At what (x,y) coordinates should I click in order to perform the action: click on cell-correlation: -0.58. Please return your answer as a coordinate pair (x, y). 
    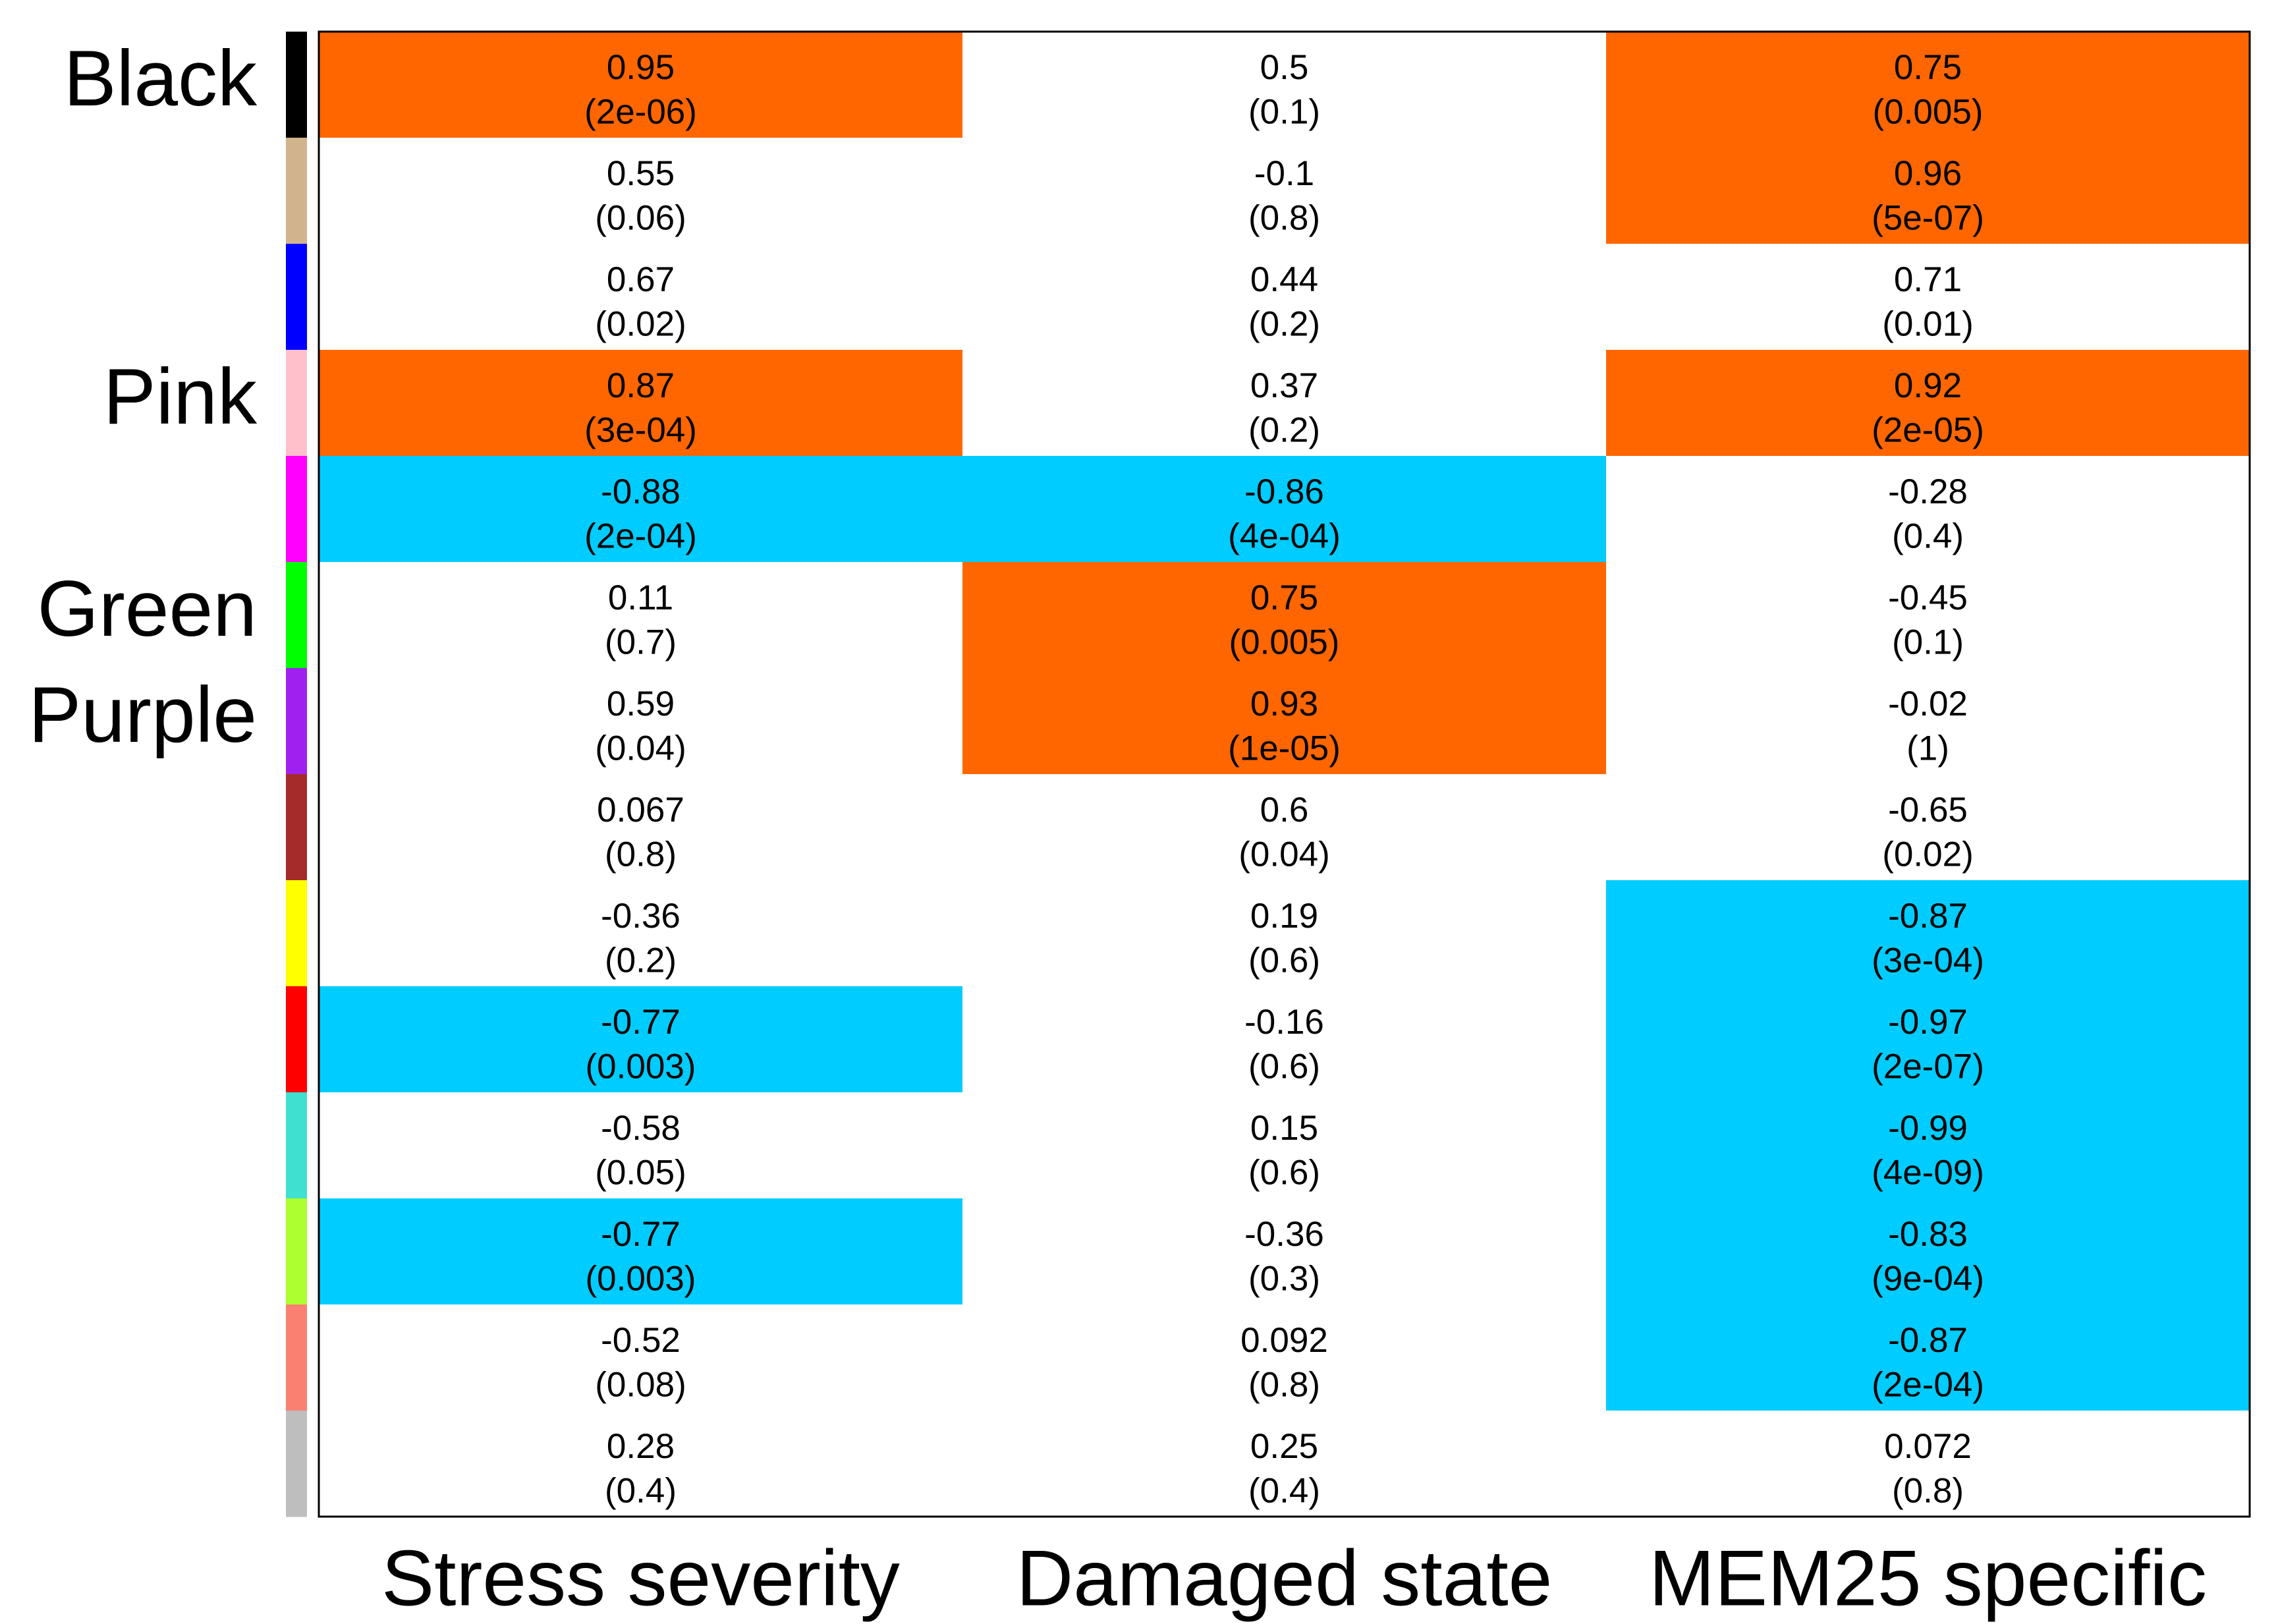
    Looking at the image, I should click on (641, 1128).